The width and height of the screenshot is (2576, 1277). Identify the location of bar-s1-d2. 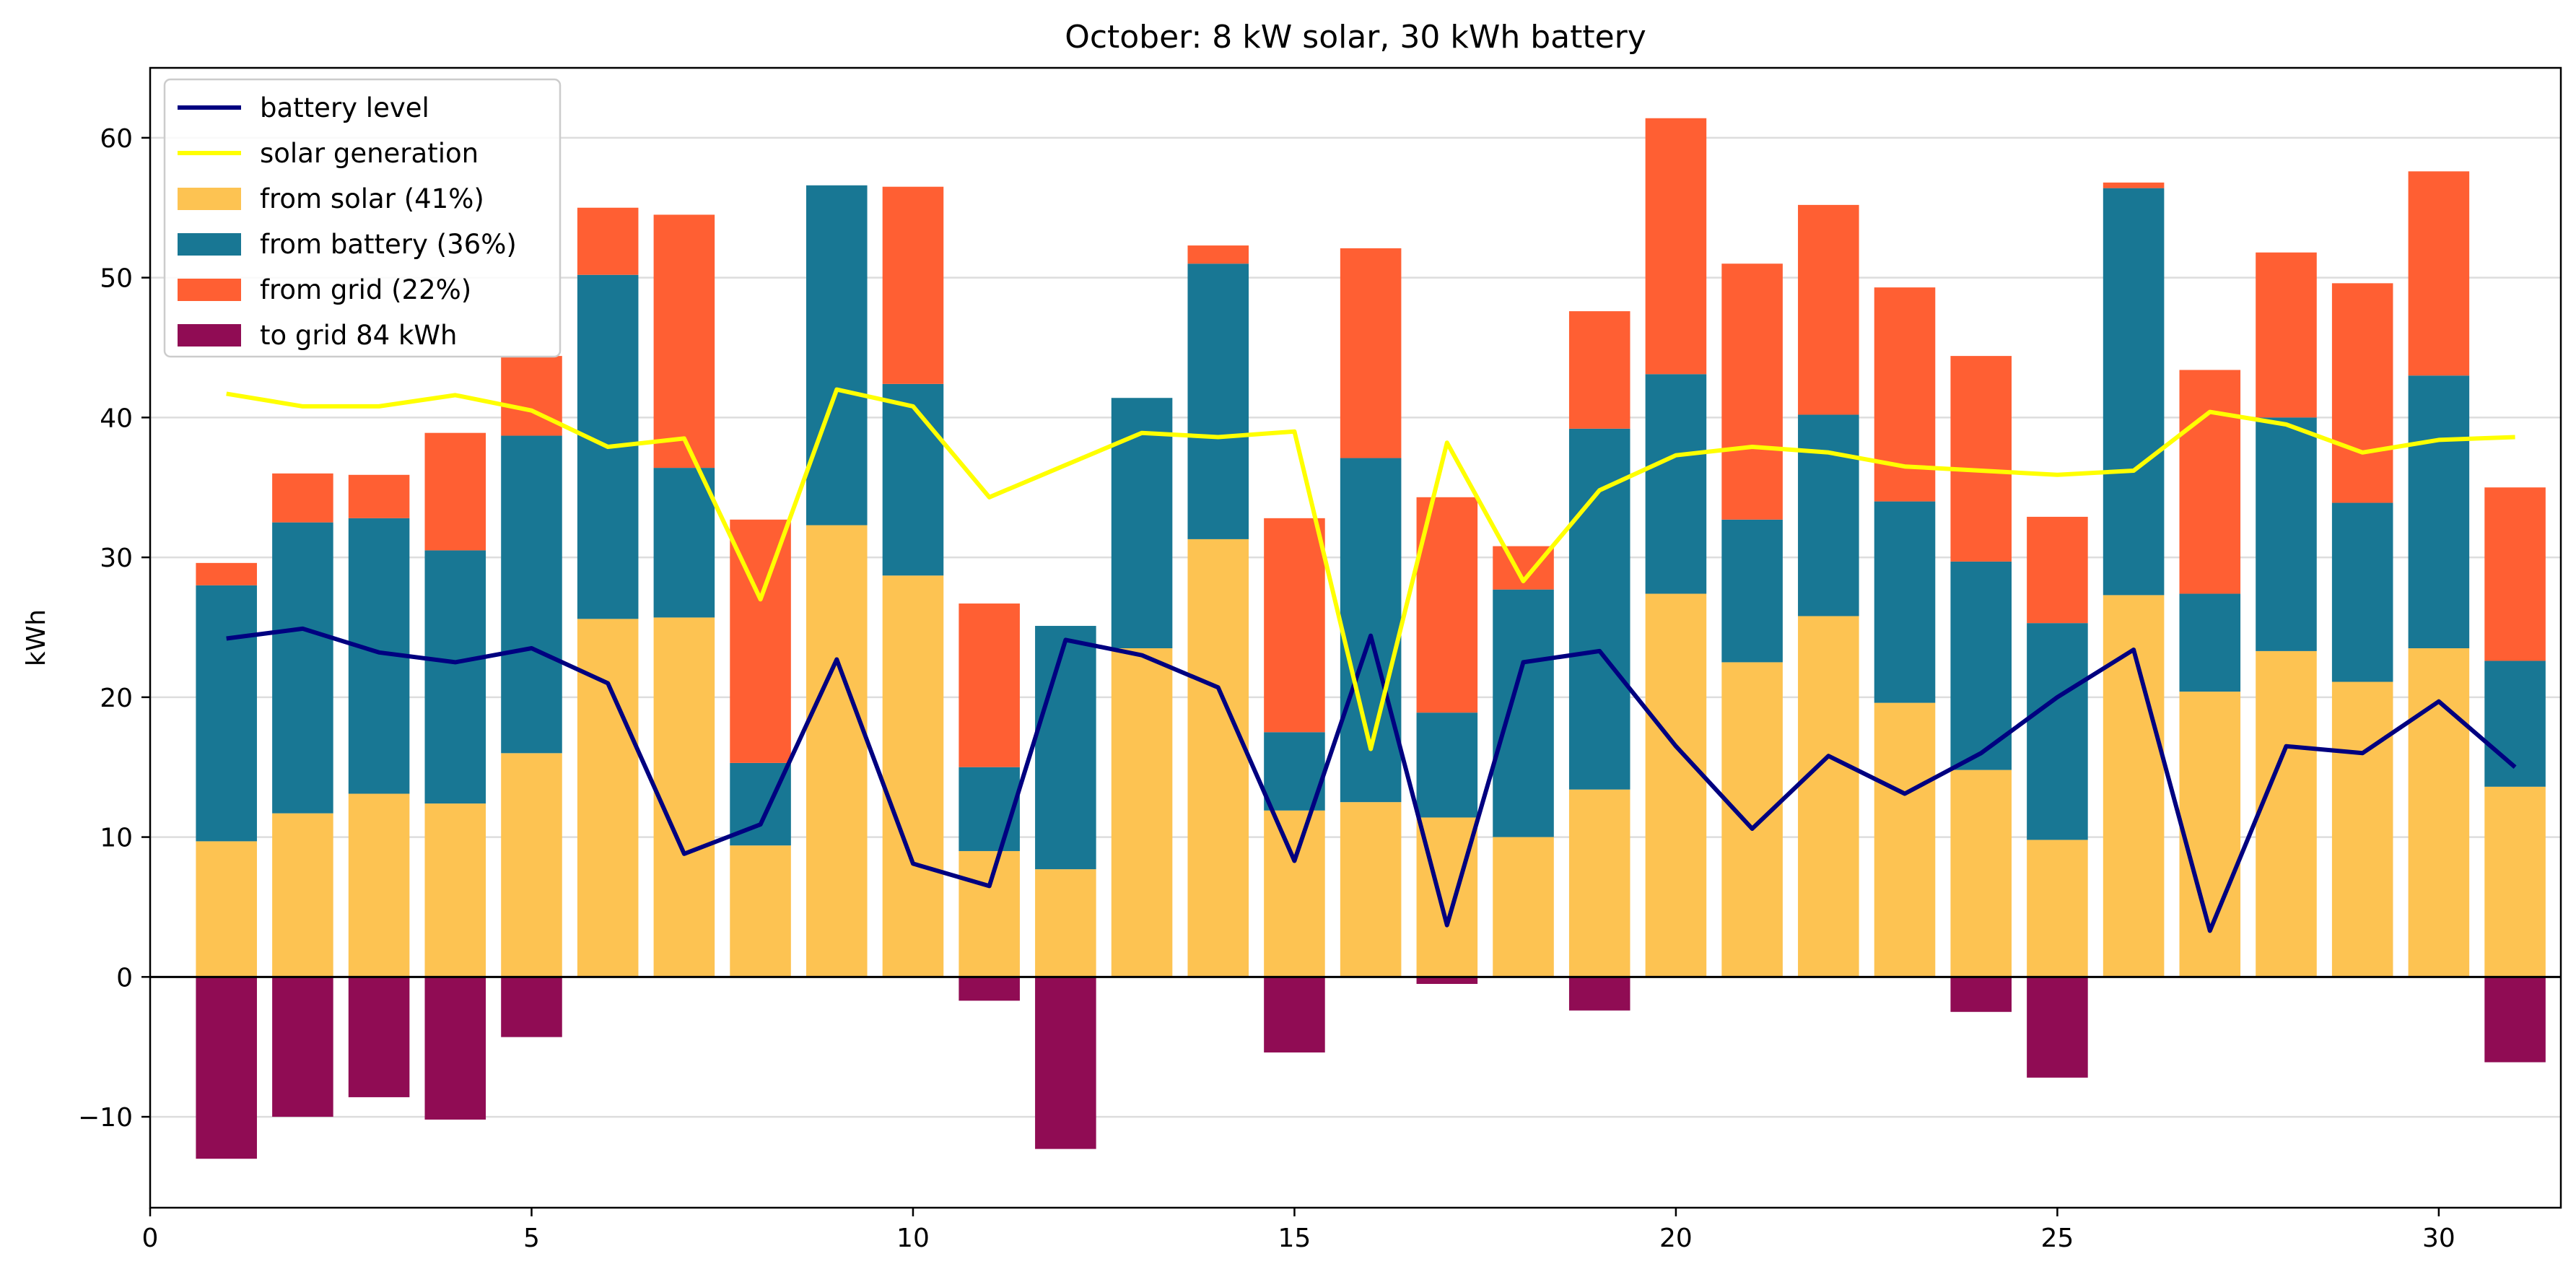
(302, 668).